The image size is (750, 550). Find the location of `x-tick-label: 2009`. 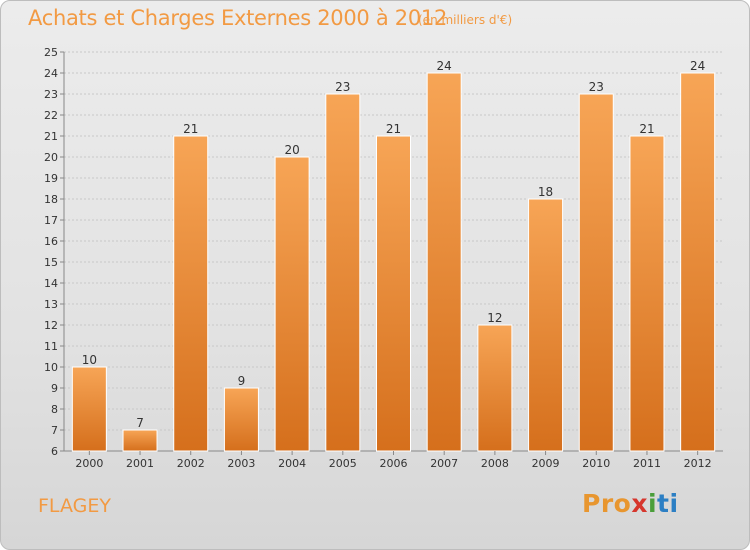

x-tick-label: 2009 is located at coordinates (546, 463).